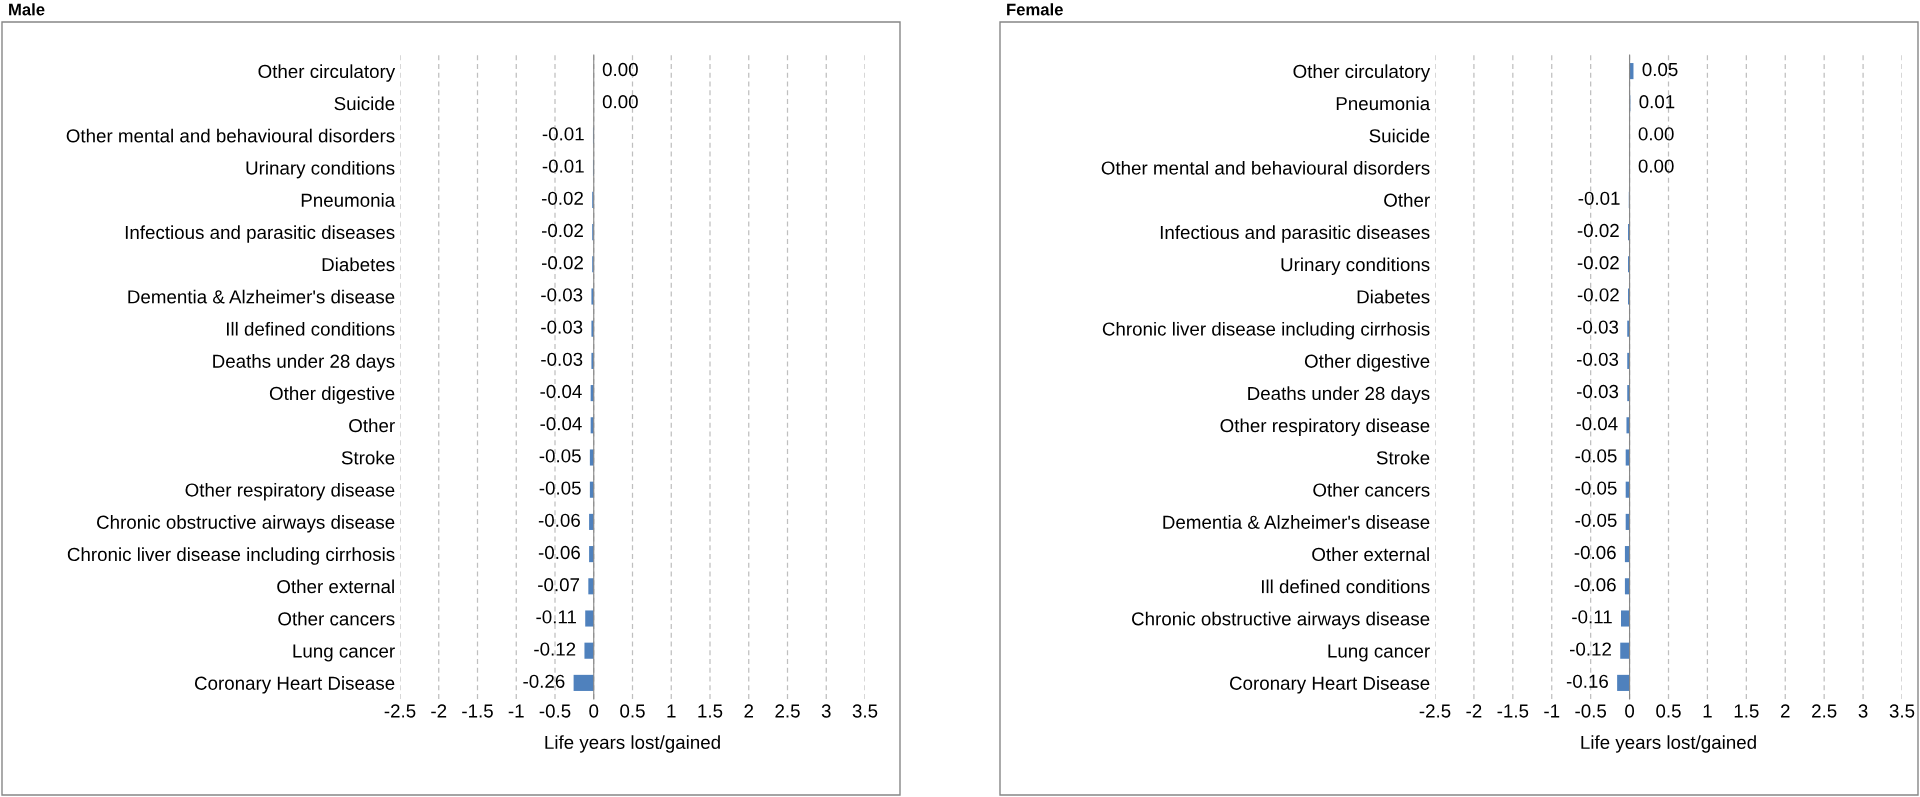 The width and height of the screenshot is (1920, 797). What do you see at coordinates (344, 653) in the screenshot?
I see `y-tick-label: Lung cancer` at bounding box center [344, 653].